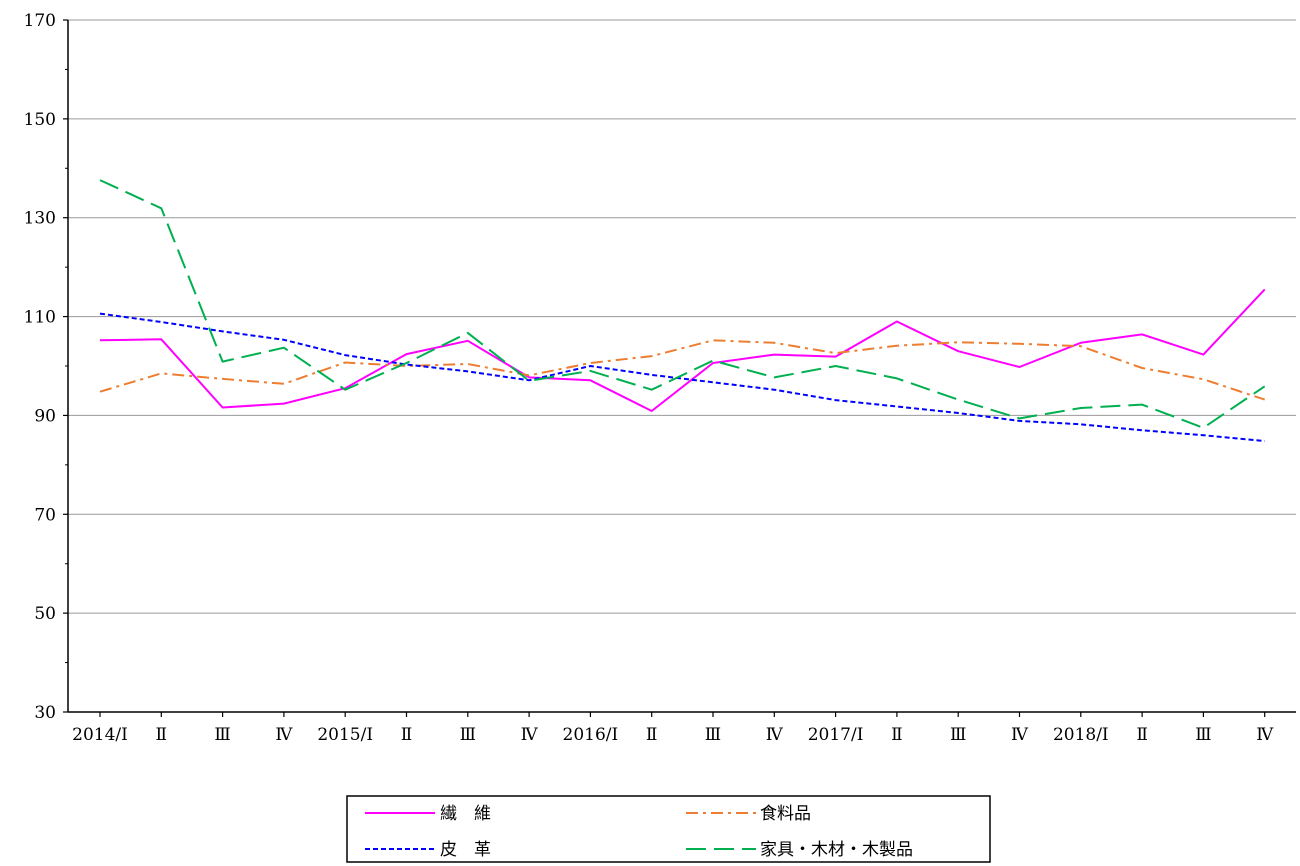 The image size is (1300, 866). Describe the element at coordinates (45, 614) in the screenshot. I see `y-tick-label: 50` at that location.